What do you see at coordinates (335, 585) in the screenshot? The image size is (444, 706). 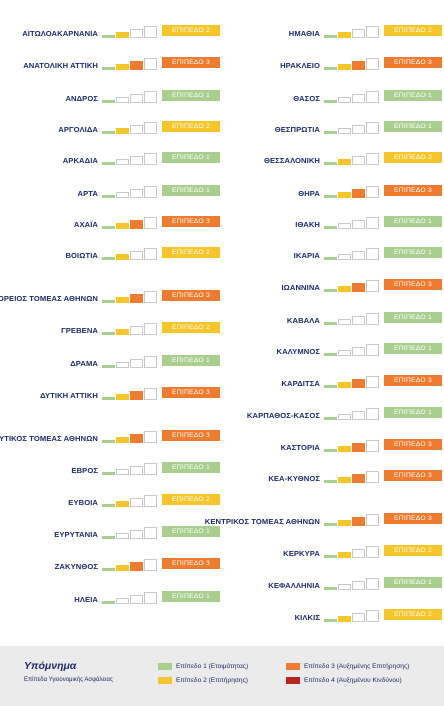 I see `region-row: ΚΕΦΑΛΛΗΝΙΑ ΕΠΙΠΕΔΟ 1` at bounding box center [335, 585].